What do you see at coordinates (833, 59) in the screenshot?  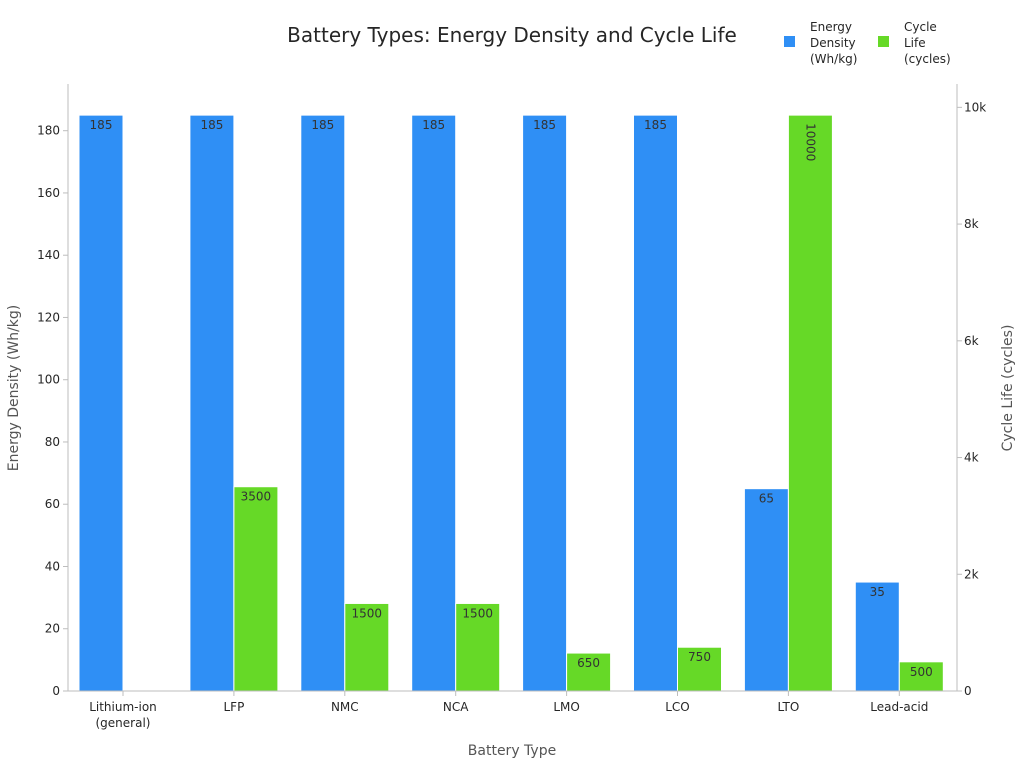 I see `legend-label: (Wh/kg)` at bounding box center [833, 59].